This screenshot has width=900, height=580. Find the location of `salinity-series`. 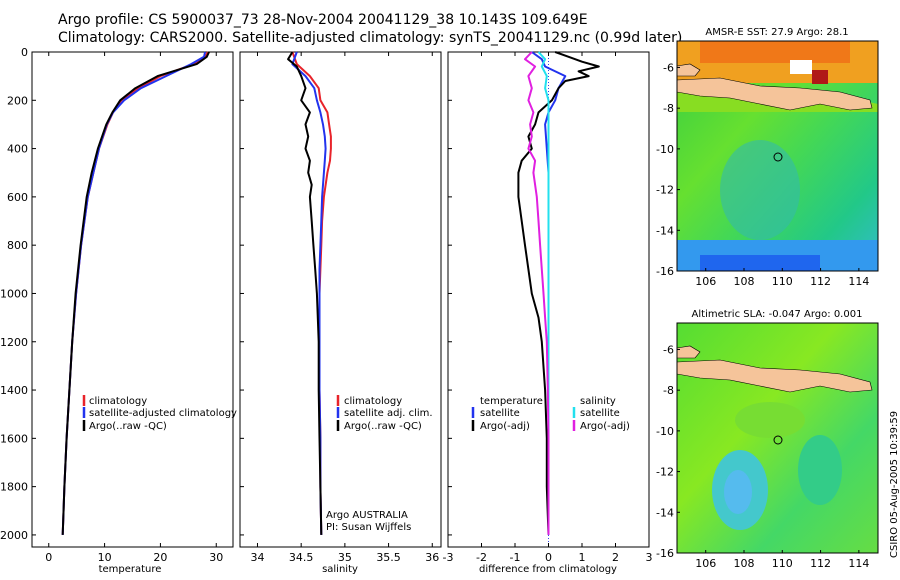

salinity-series is located at coordinates (309, 293).